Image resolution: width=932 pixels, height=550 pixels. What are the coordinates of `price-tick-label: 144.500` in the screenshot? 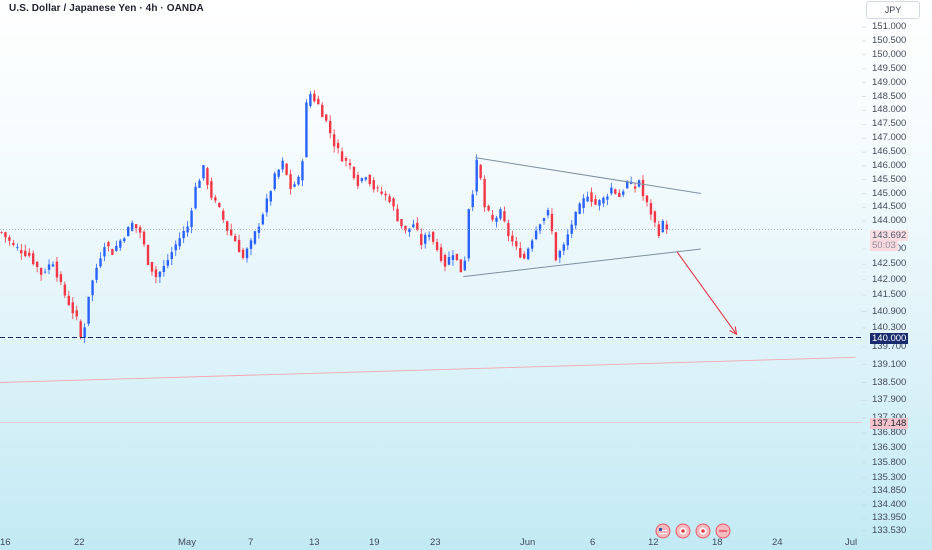 It's located at (889, 207).